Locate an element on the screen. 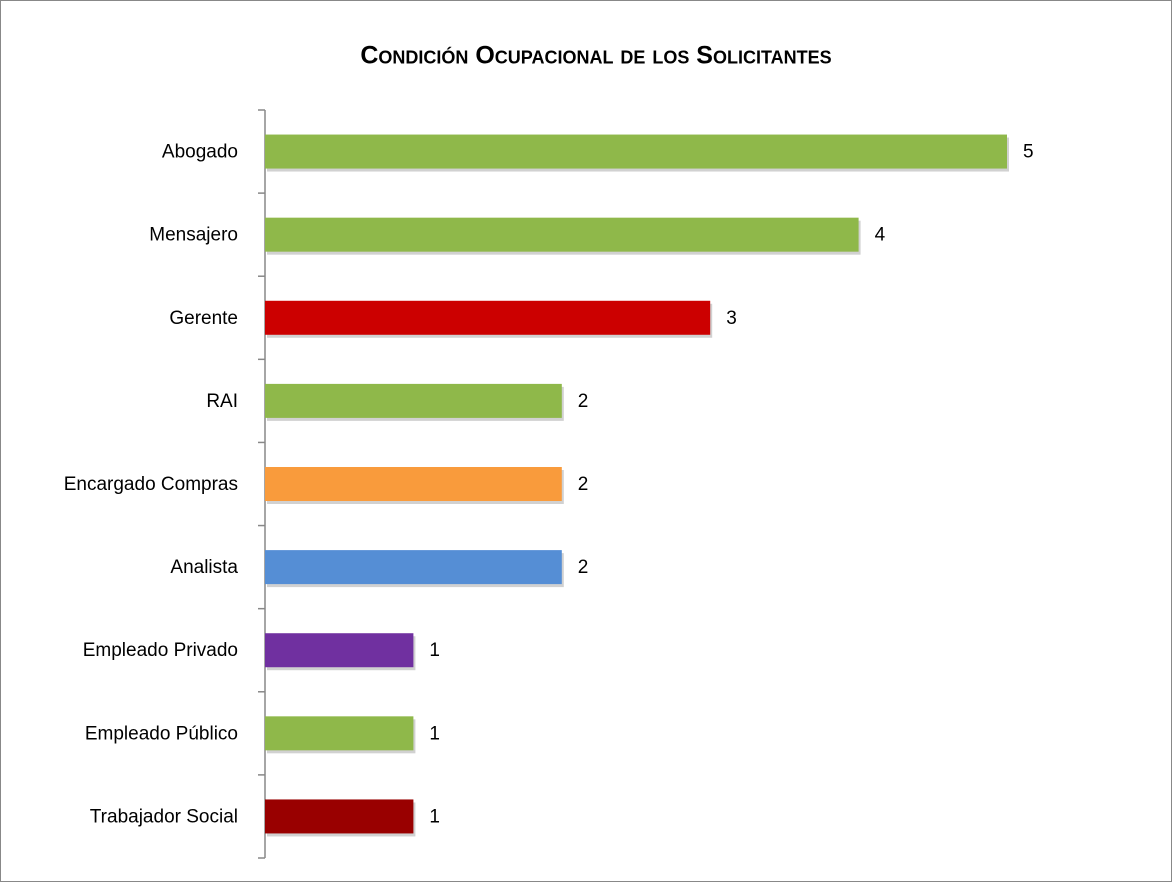 Image resolution: width=1172 pixels, height=882 pixels. category-label: Abogado is located at coordinates (200, 152).